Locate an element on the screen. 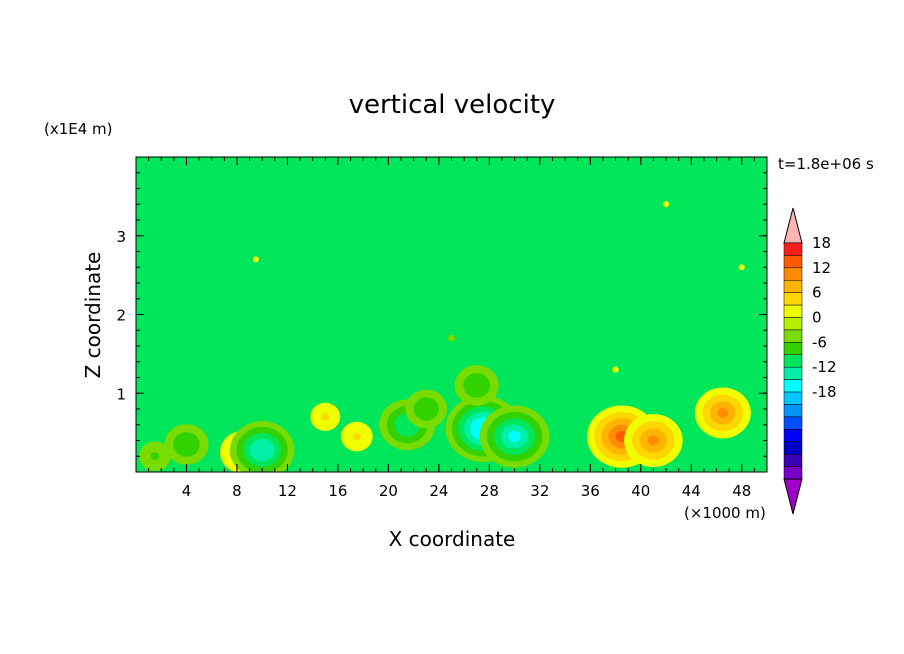 Image resolution: width=904 pixels, height=654 pixels. time-label: t=1.8e+06 s is located at coordinates (826, 164).